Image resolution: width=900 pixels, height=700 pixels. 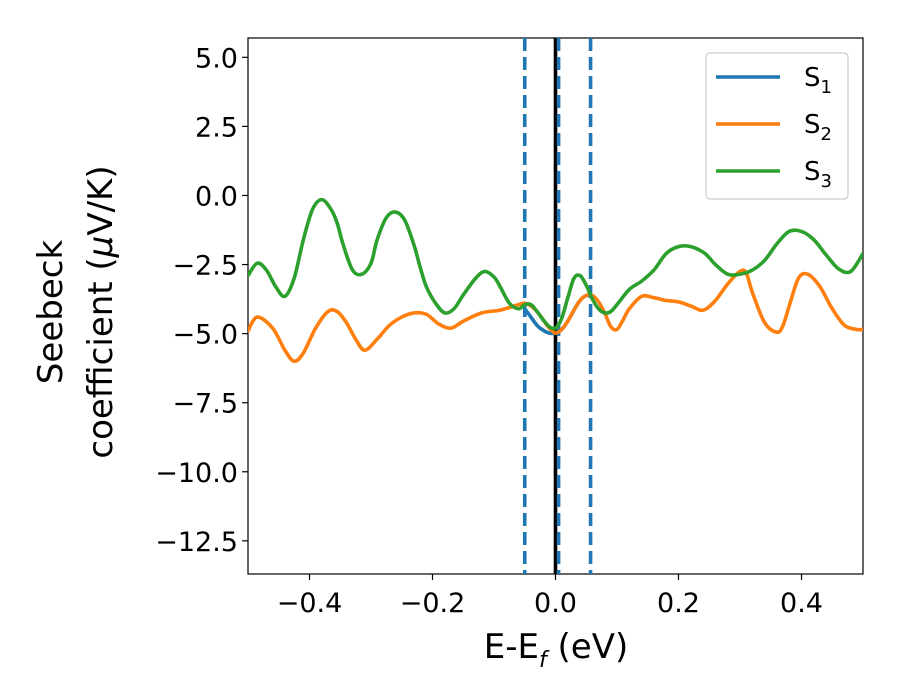 What do you see at coordinates (51, 312) in the screenshot?
I see `y-axis-label-line1: Seebeck` at bounding box center [51, 312].